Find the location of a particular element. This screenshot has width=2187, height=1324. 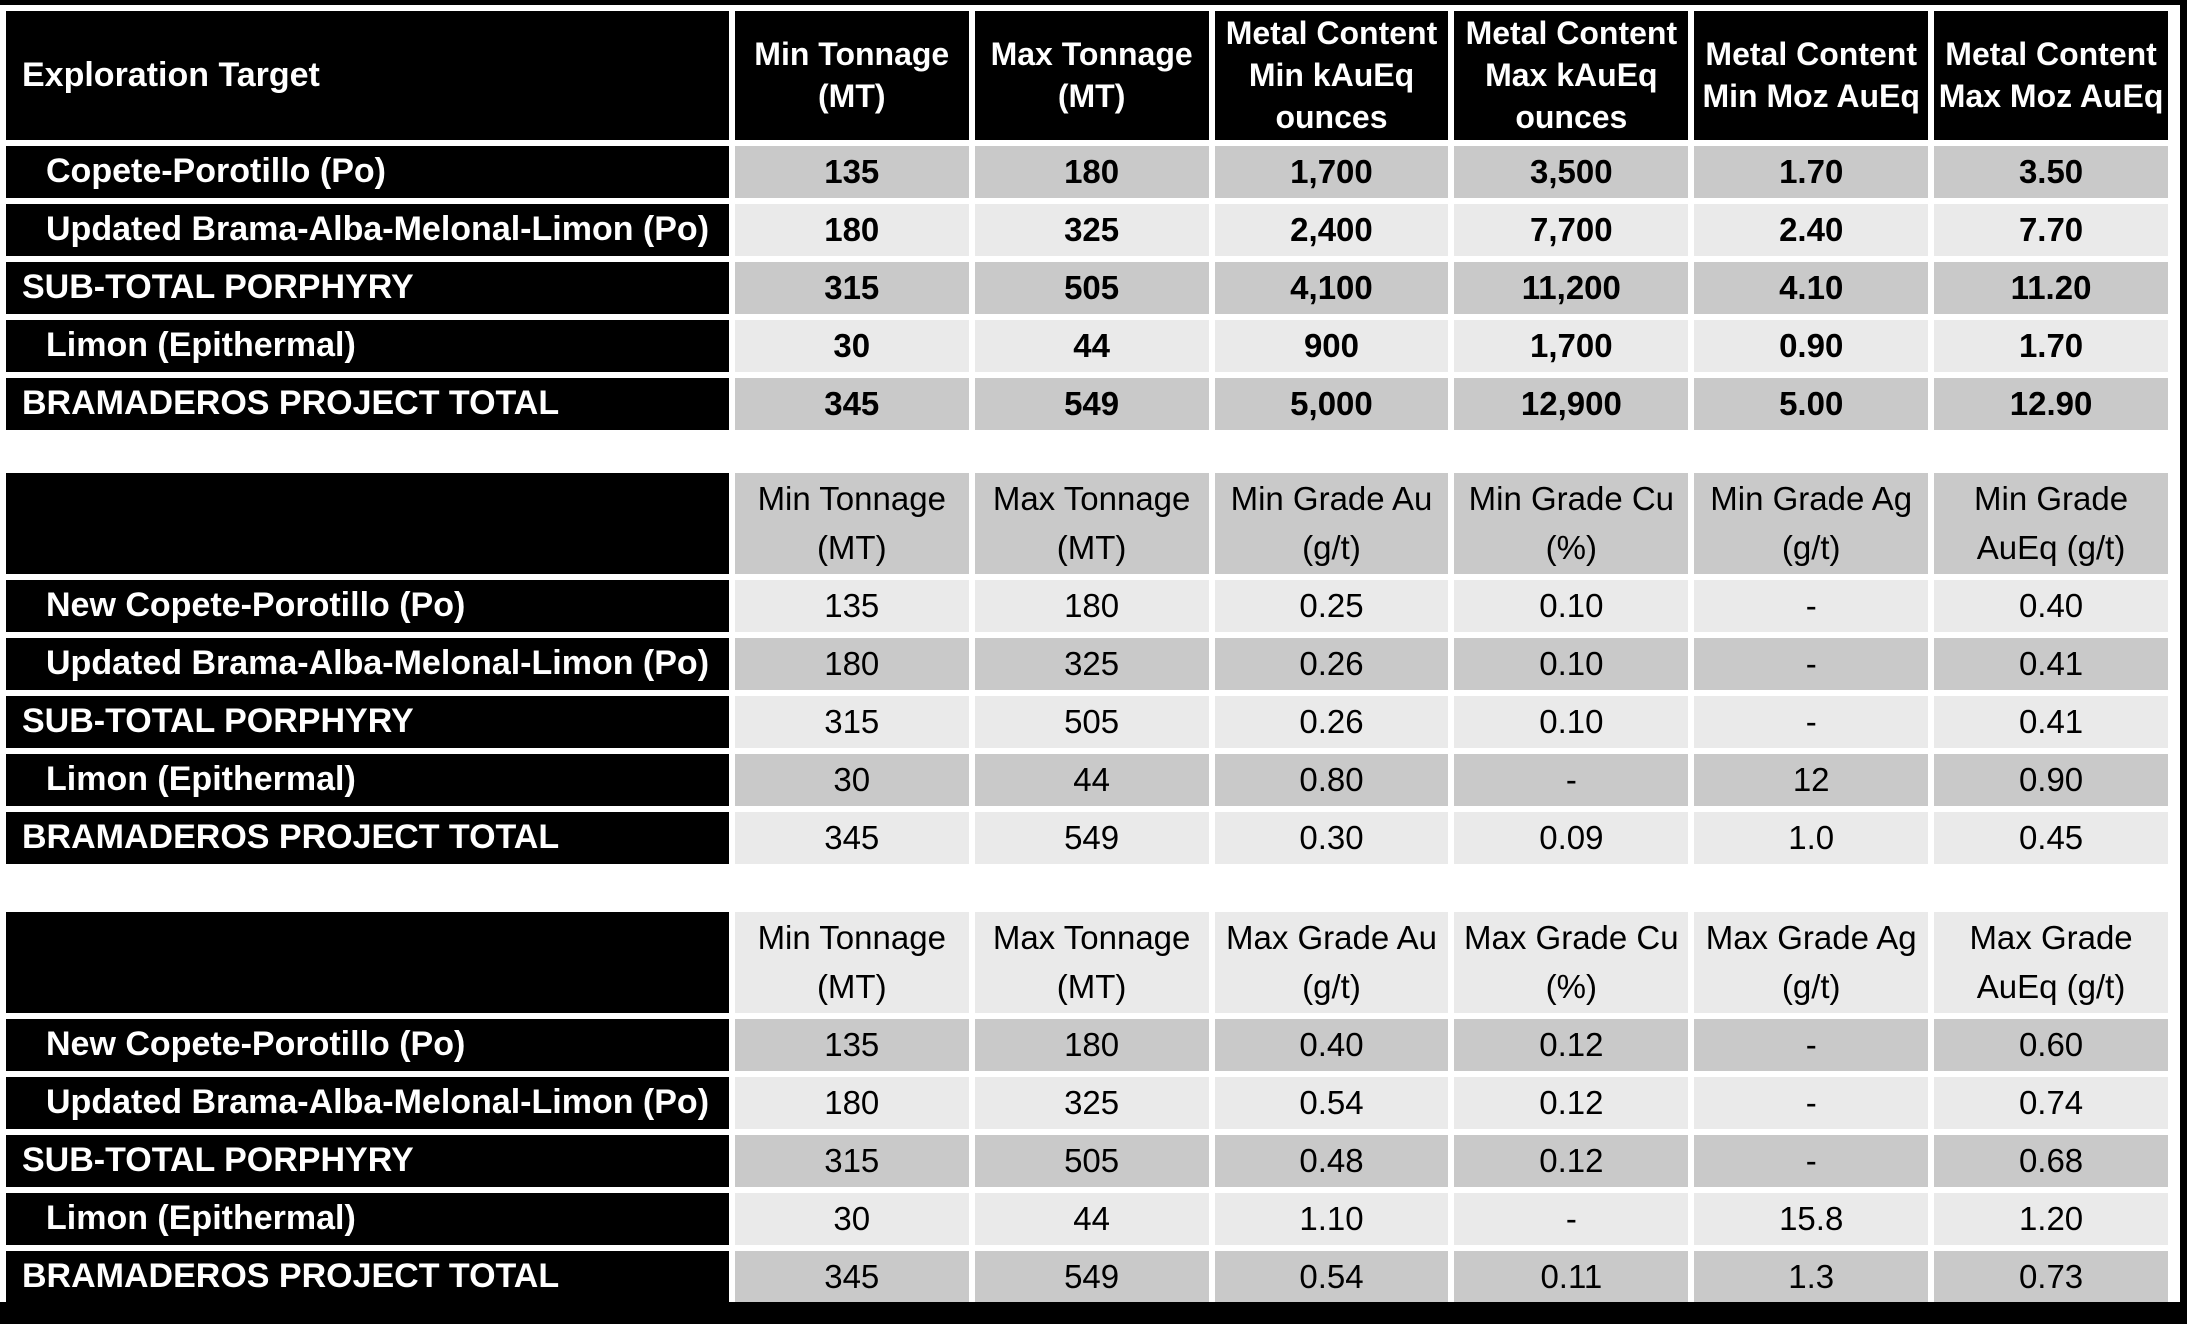

column-header-exploration-target: Exploration Target is located at coordinates (367, 75).